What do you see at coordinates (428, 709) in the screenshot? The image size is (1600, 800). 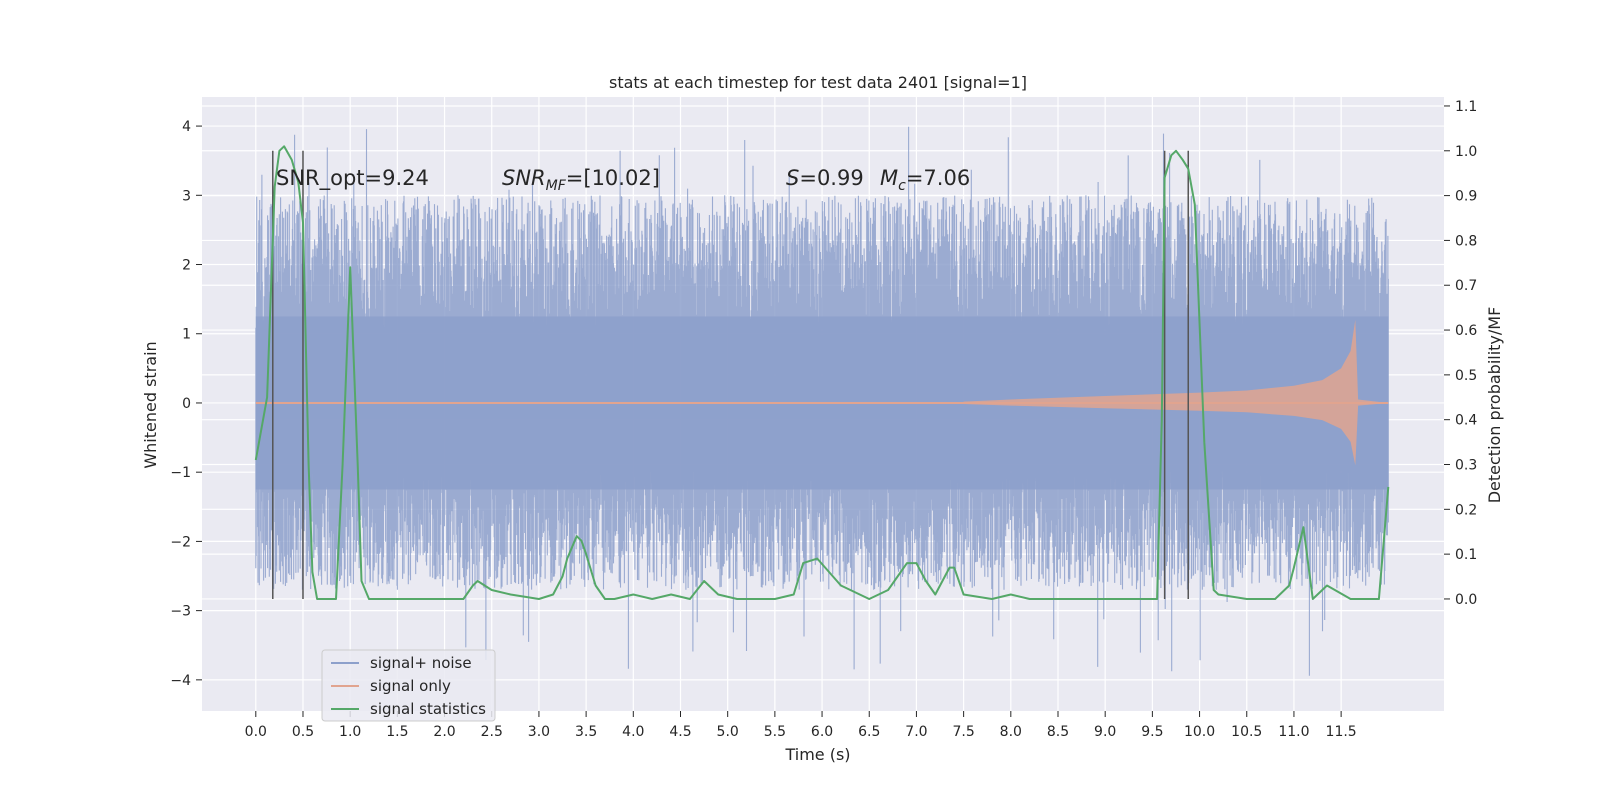 I see `legend-label-signal-statistics: signal statistics` at bounding box center [428, 709].